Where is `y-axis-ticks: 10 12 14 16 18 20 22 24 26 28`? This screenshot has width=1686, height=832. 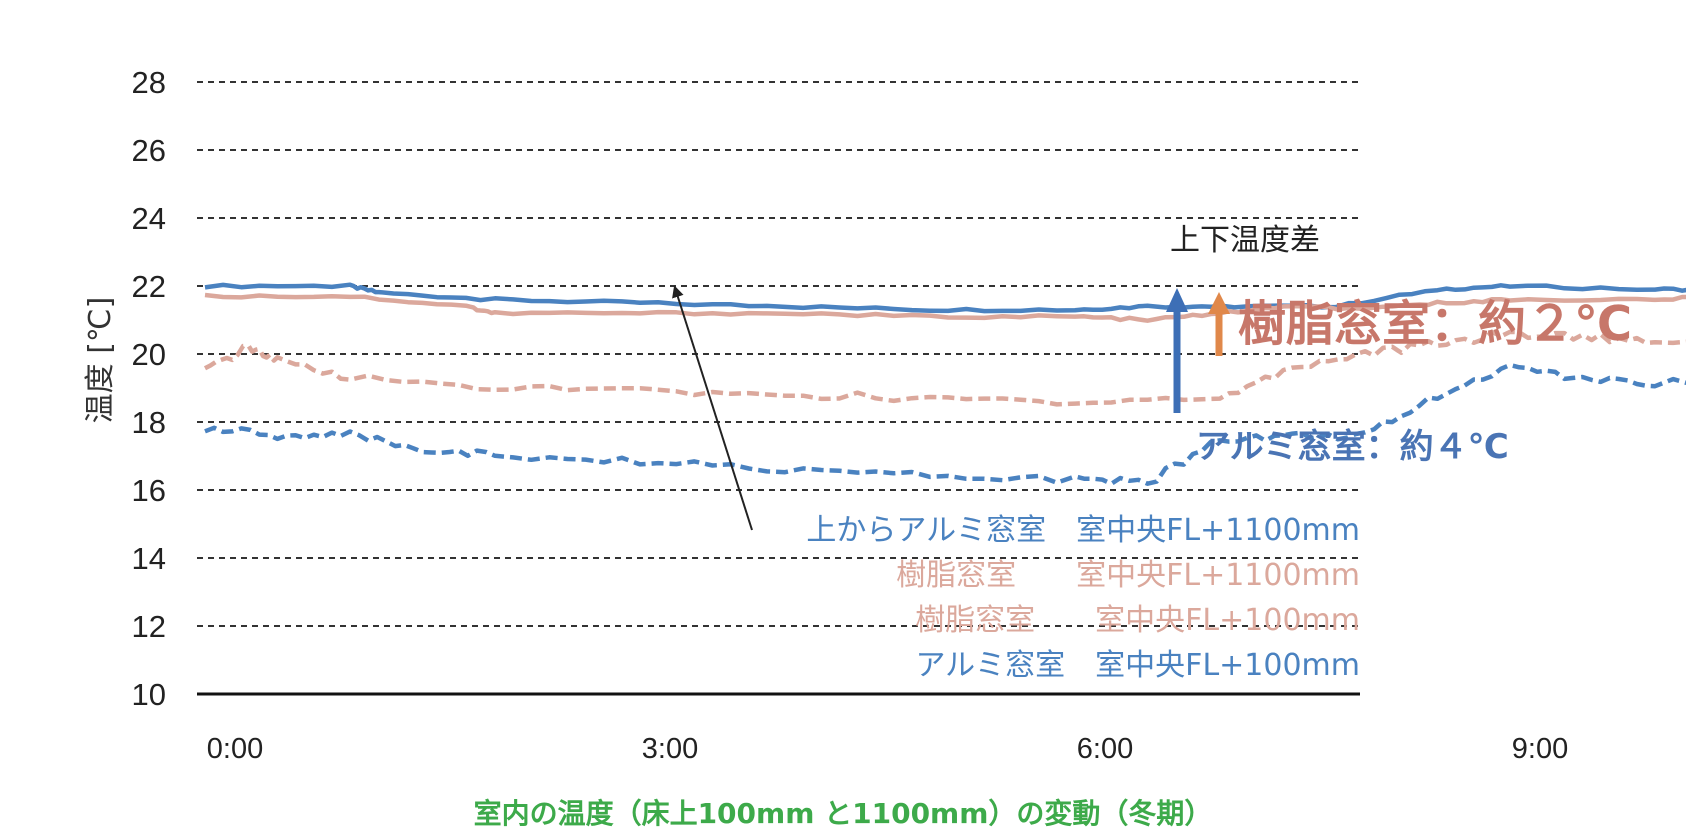
y-axis-ticks: 10 12 14 16 18 20 22 24 26 28 is located at coordinates (149, 388).